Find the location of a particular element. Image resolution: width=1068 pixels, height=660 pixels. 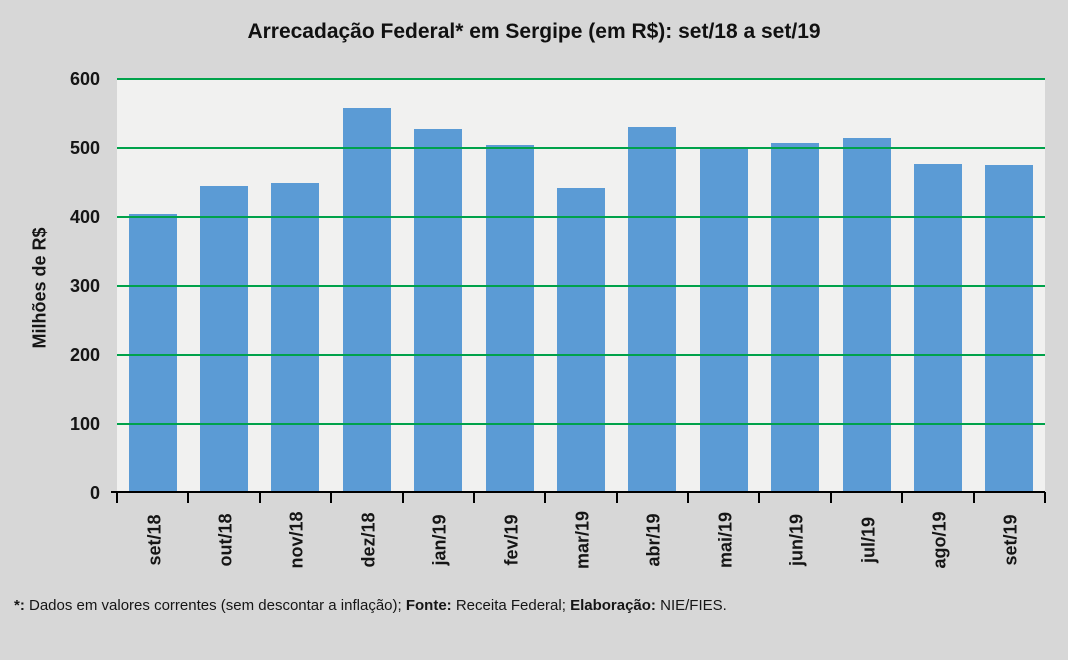

y-tick-label-0: 0 is located at coordinates (94, 493).